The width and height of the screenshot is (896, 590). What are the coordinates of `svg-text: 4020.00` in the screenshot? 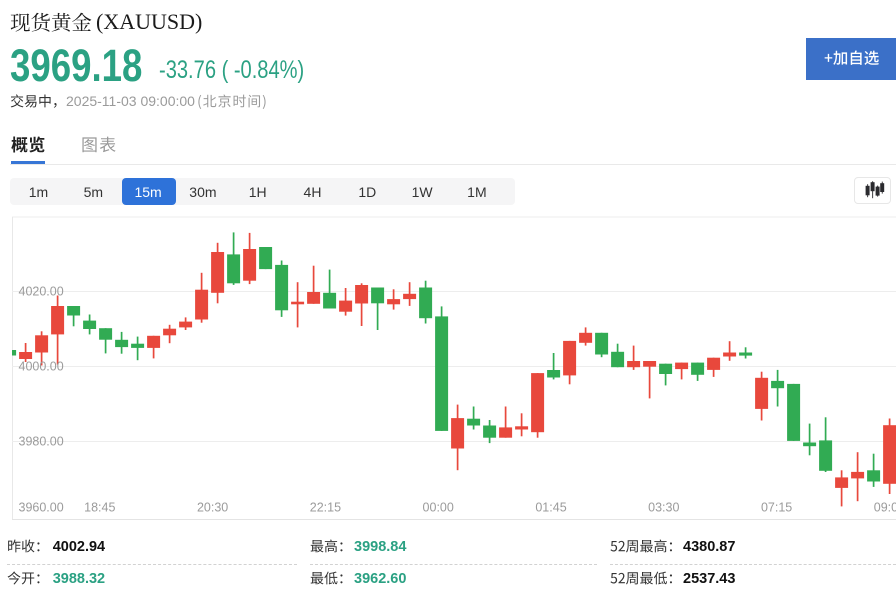 It's located at (41, 291).